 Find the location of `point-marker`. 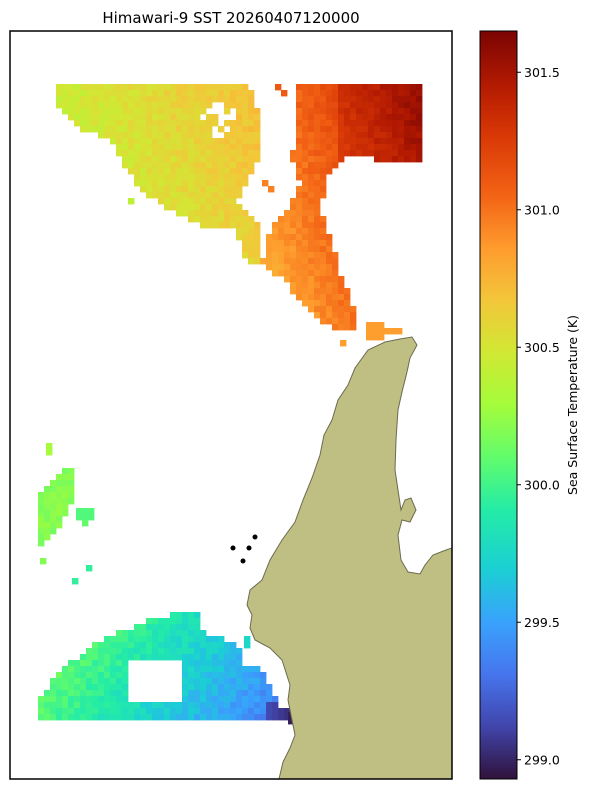

point-marker is located at coordinates (233, 548).